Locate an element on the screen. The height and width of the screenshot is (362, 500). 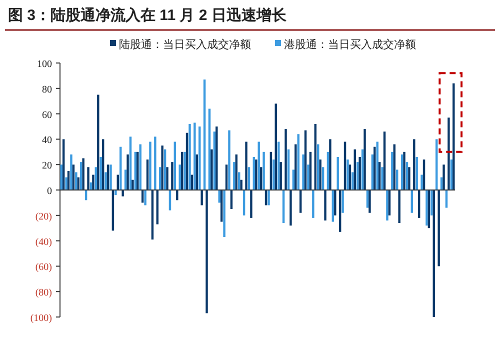
y-tick-label: (80) is located at coordinates (43, 293).